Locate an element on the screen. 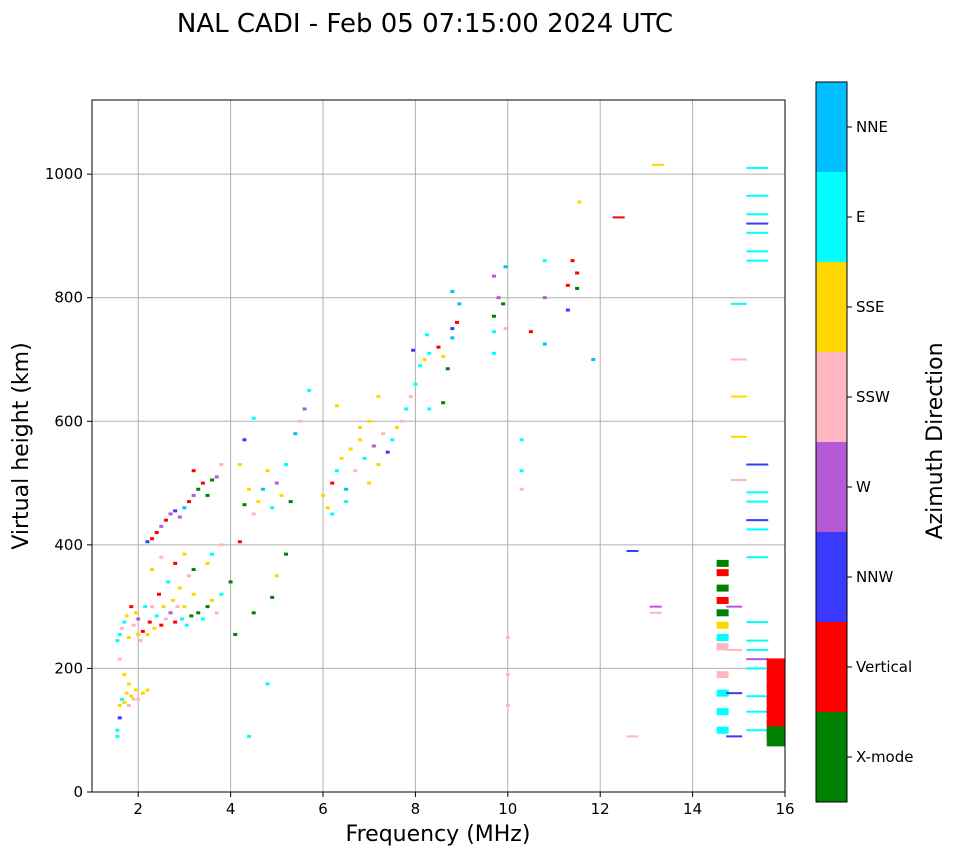 This screenshot has width=958, height=857. x-tick-label: 12 is located at coordinates (600, 809).